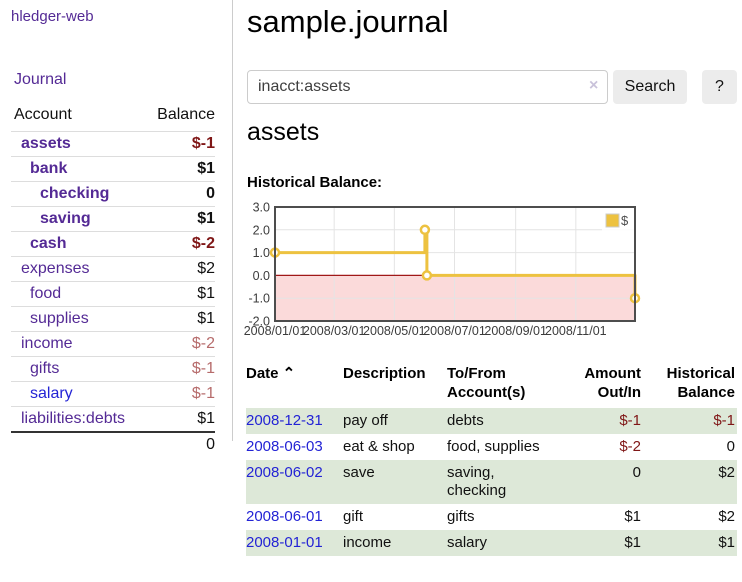  Describe the element at coordinates (284, 420) in the screenshot. I see `transaction-date-link: 2008-12-31` at that location.